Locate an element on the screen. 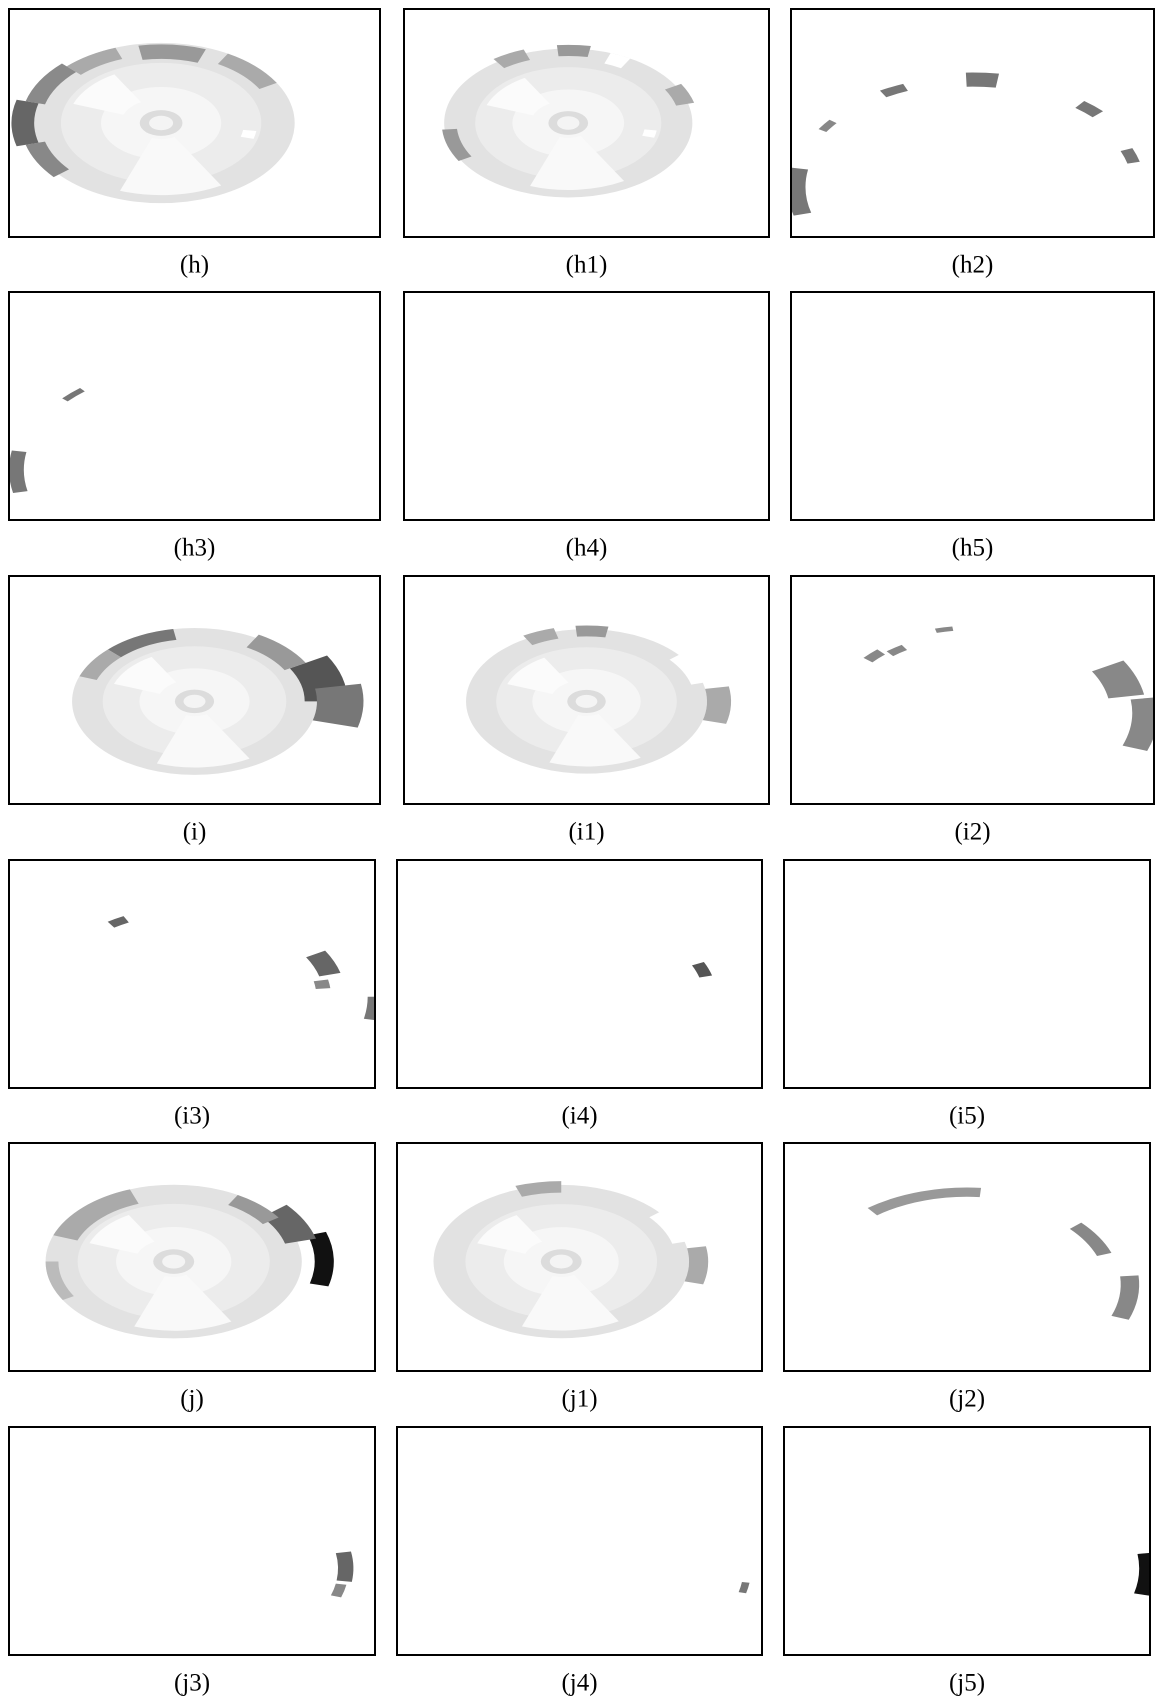 This screenshot has width=1155, height=1707. panel-caption: (i2) is located at coordinates (972, 832).